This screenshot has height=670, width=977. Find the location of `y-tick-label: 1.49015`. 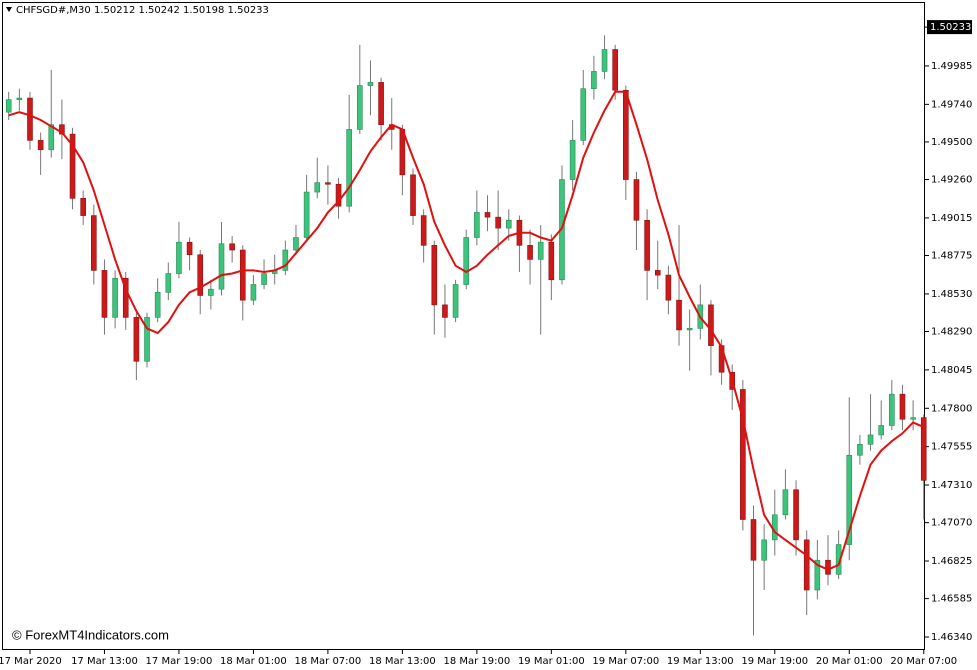

y-tick-label: 1.49015 is located at coordinates (951, 218).